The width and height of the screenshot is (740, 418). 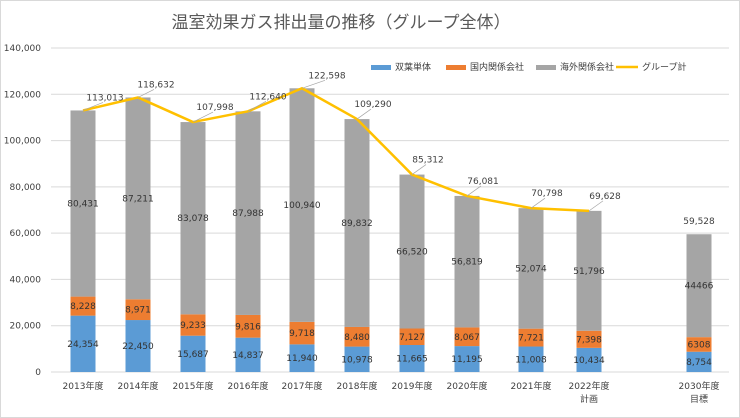 I want to click on bar-value-label: 8,067, so click(x=467, y=338).